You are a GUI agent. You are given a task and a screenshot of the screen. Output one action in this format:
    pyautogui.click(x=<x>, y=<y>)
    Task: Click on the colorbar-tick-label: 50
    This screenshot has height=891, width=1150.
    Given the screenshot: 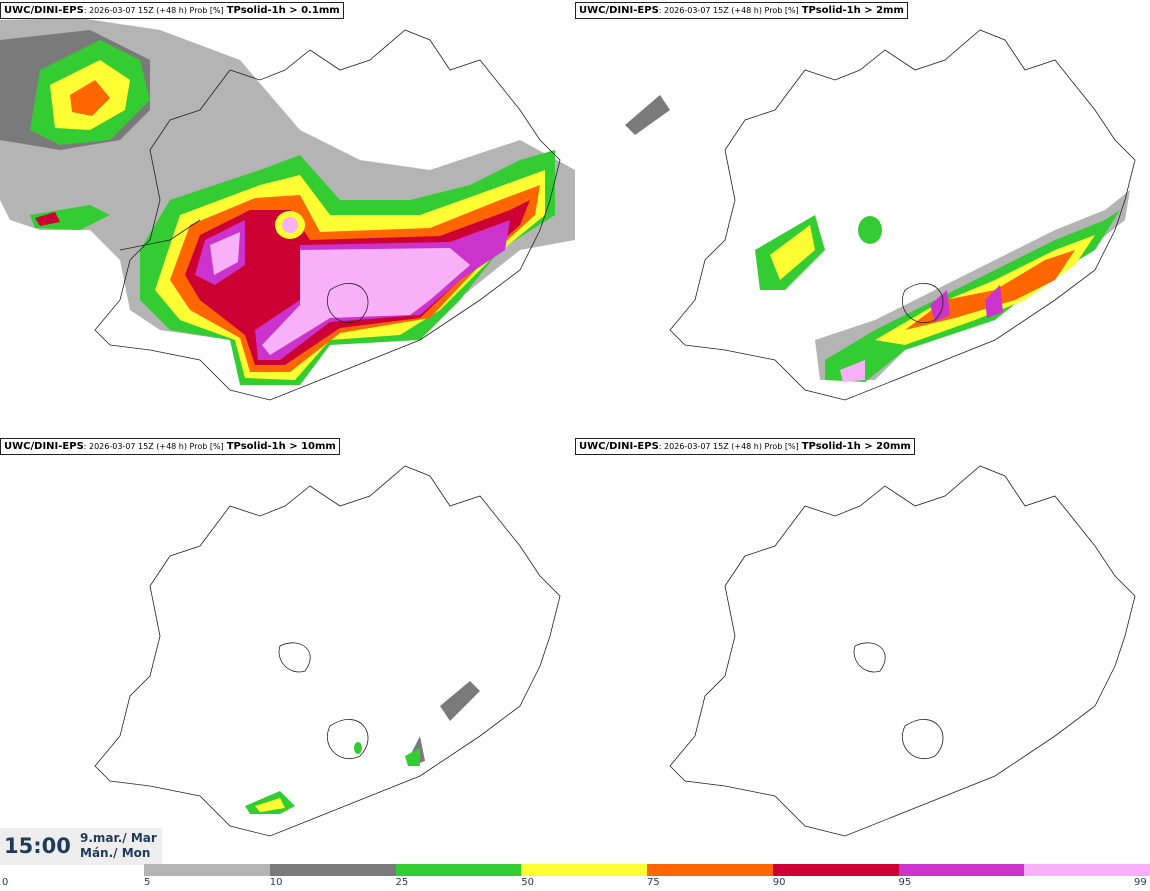 What is the action you would take?
    pyautogui.click(x=527, y=882)
    